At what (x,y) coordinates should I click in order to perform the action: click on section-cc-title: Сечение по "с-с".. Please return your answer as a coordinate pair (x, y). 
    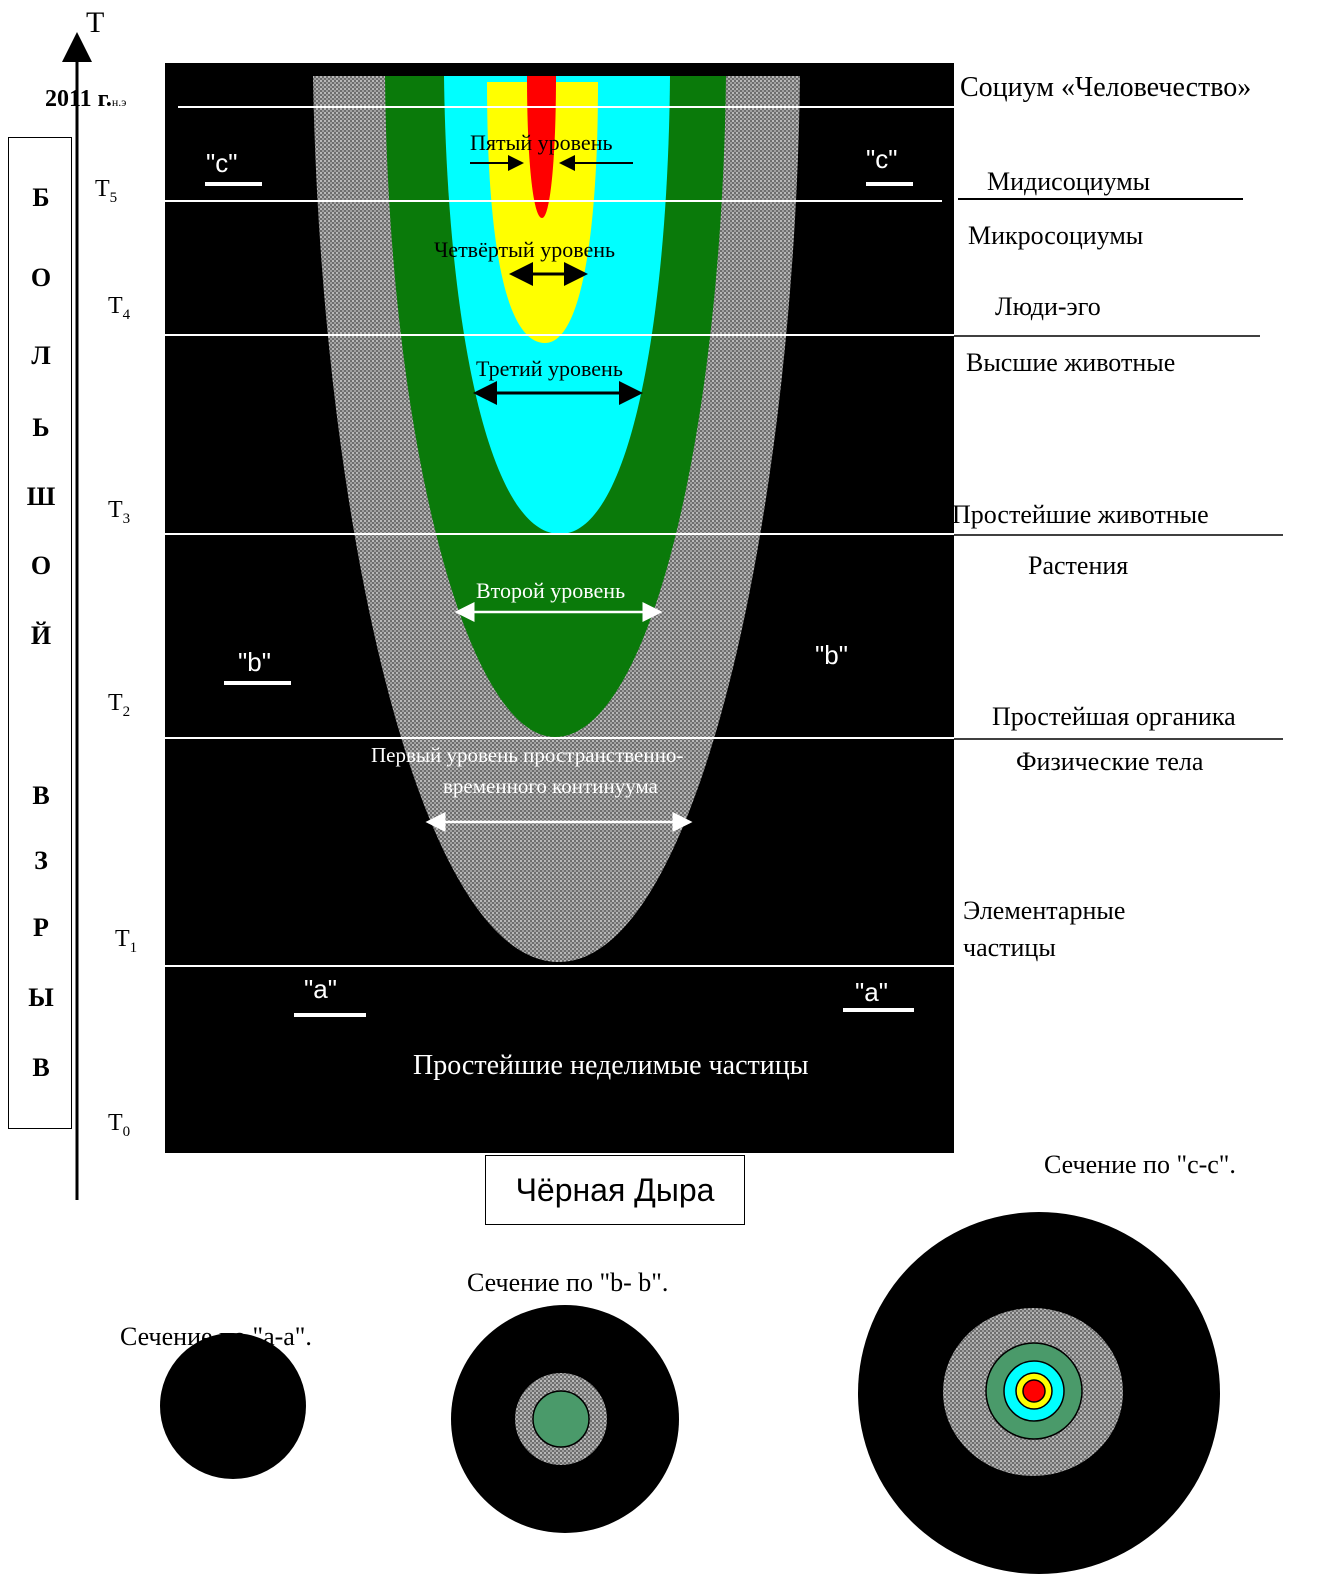
    Looking at the image, I should click on (1140, 1164).